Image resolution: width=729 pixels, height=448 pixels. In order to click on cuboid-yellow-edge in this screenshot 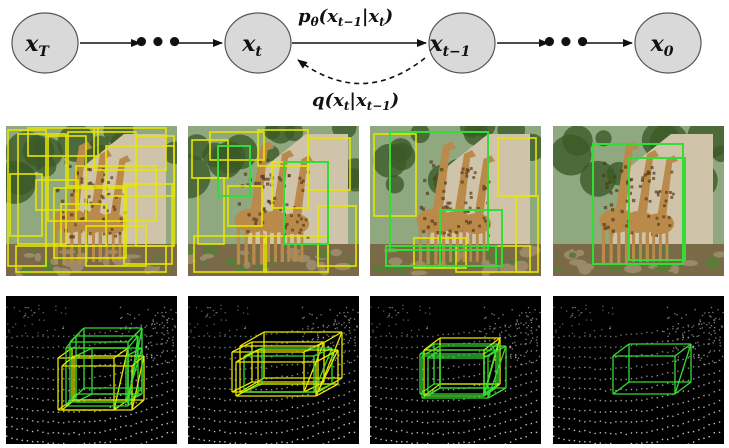, I will do `click(138, 405)`.